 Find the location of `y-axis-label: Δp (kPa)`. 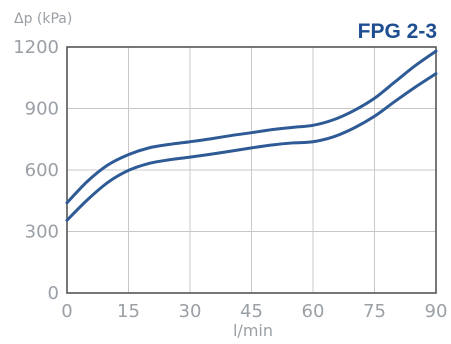

y-axis-label: Δp (kPa) is located at coordinates (43, 19).